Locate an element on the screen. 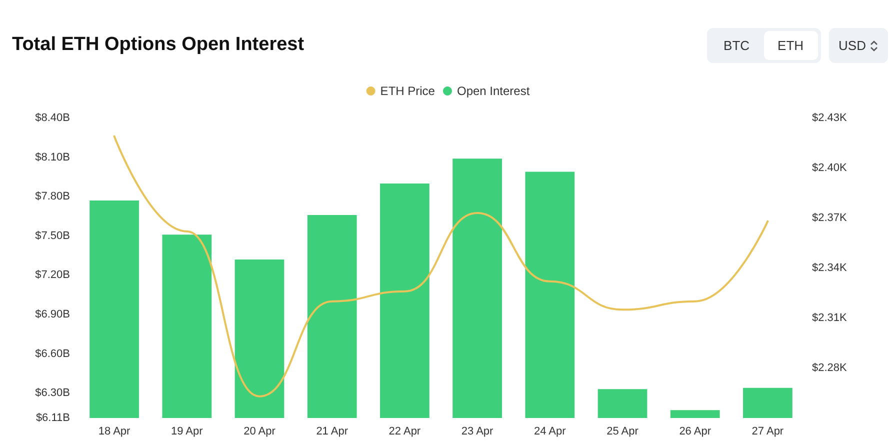 The width and height of the screenshot is (896, 443). y-tick-label: $6.30B is located at coordinates (52, 393).